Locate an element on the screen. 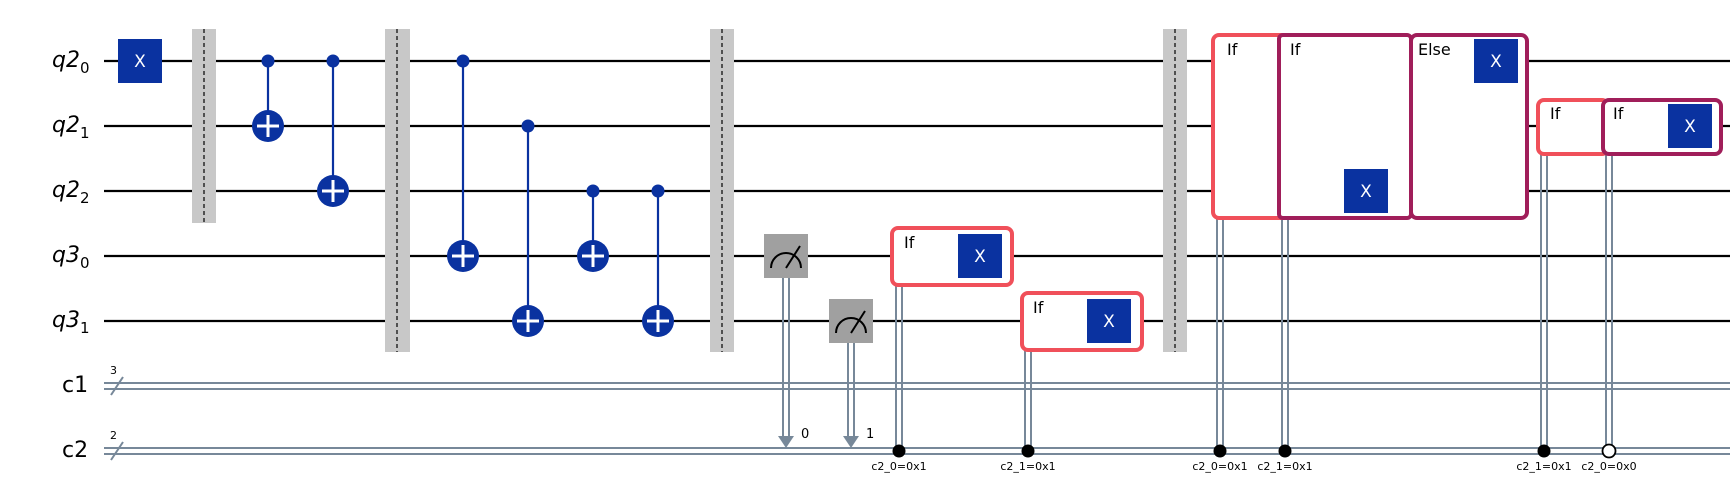 Image resolution: width=1736 pixels, height=496 pixels. outer-if-box is located at coordinates (1573, 127).